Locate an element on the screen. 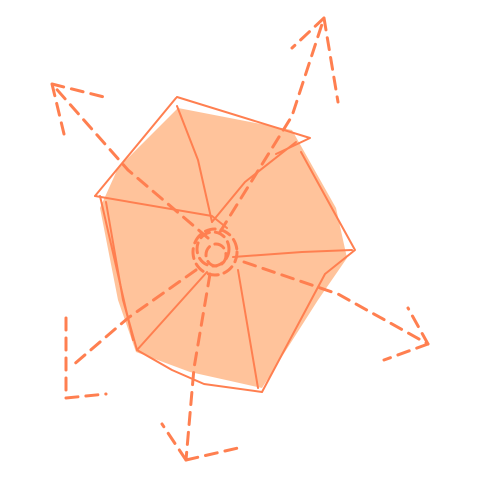 The width and height of the screenshot is (480, 480). spoke-upper-right is located at coordinates (272, 125).